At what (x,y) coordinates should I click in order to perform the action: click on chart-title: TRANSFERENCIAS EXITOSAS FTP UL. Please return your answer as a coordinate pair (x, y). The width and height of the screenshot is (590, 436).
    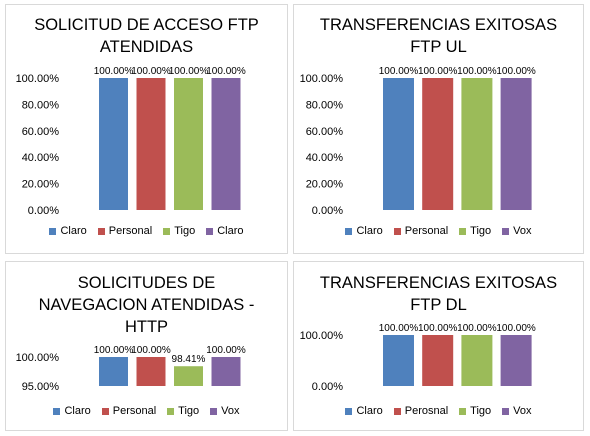
    Looking at the image, I should click on (438, 36).